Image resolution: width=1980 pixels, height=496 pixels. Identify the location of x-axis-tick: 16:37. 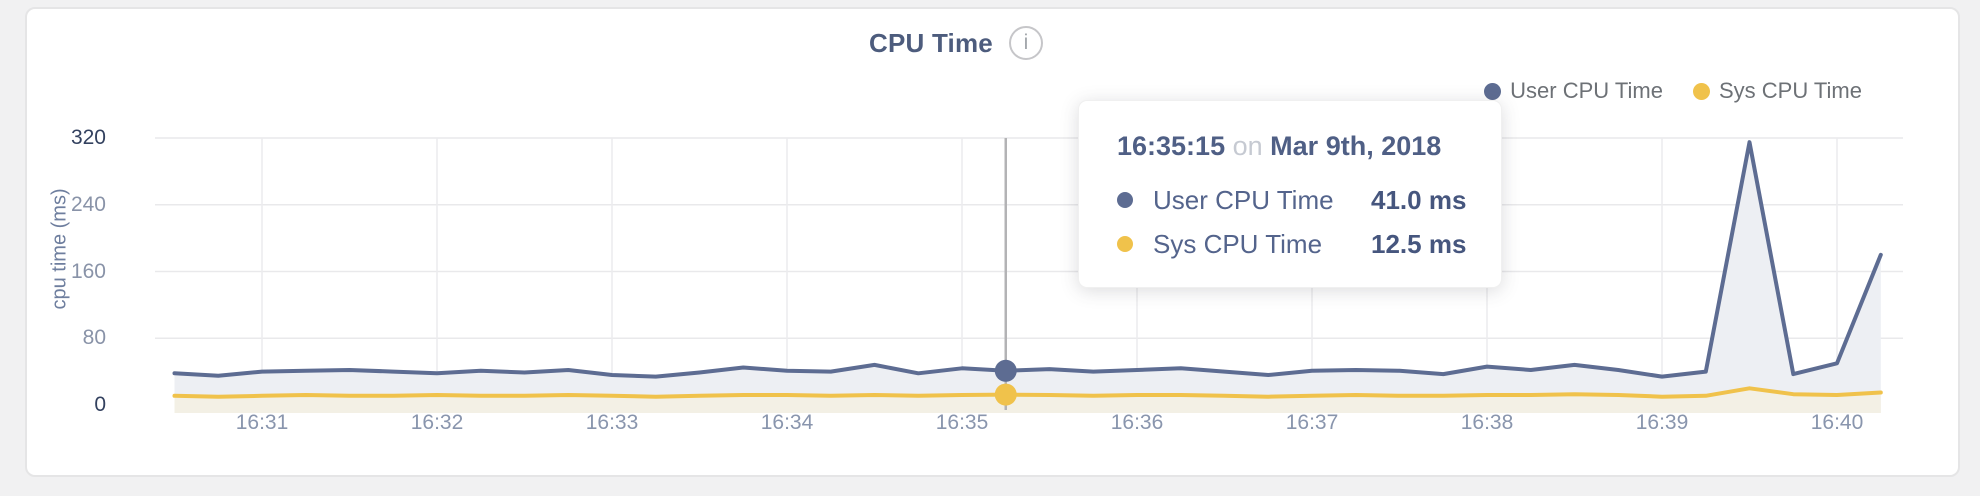
(1312, 422).